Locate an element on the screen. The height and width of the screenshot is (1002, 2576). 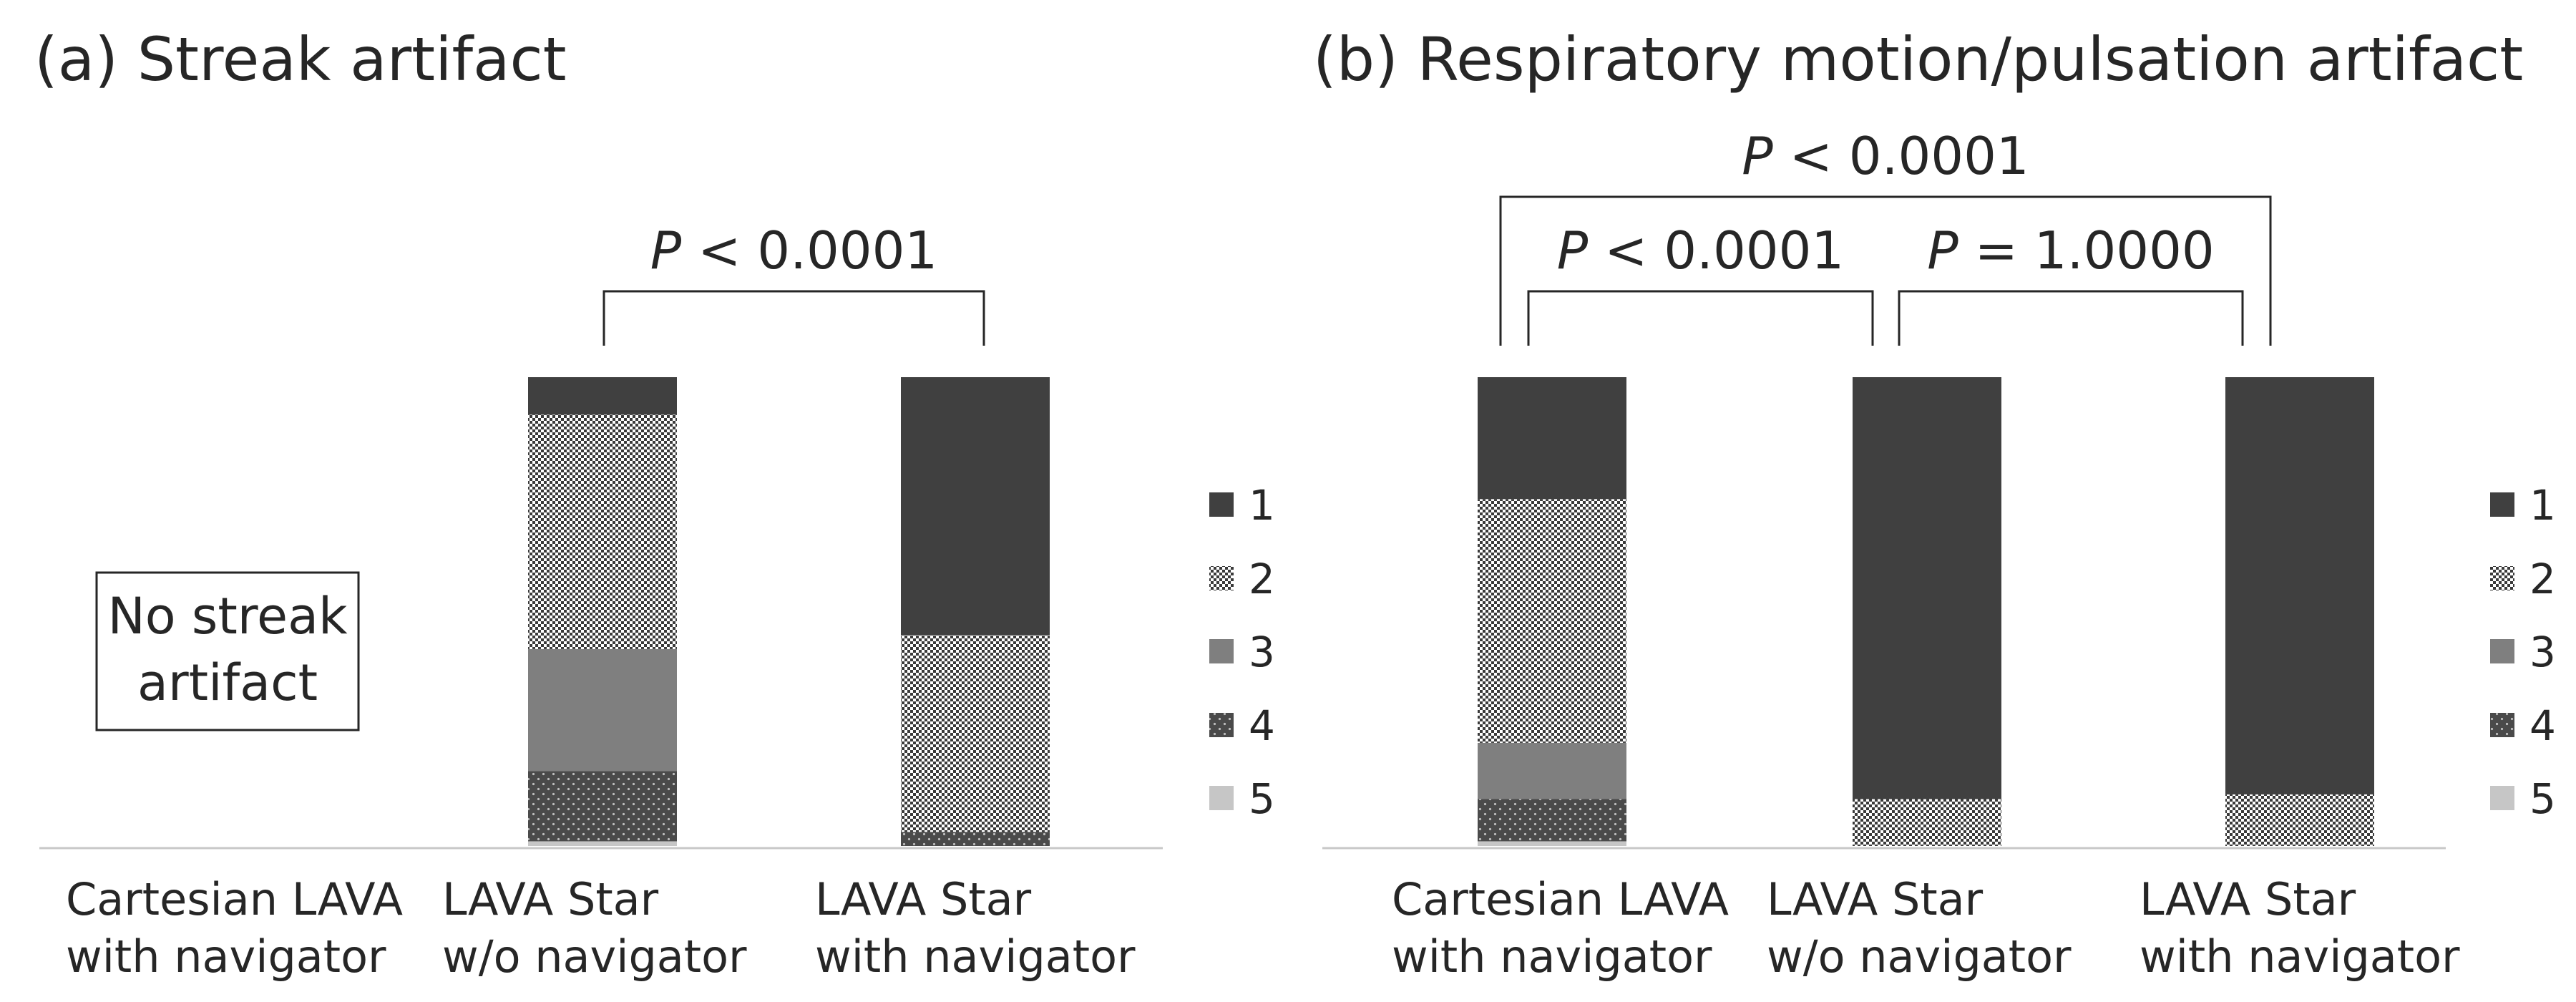
panel-b-legend: 1 2 3 4 5 is located at coordinates (2523, 652).